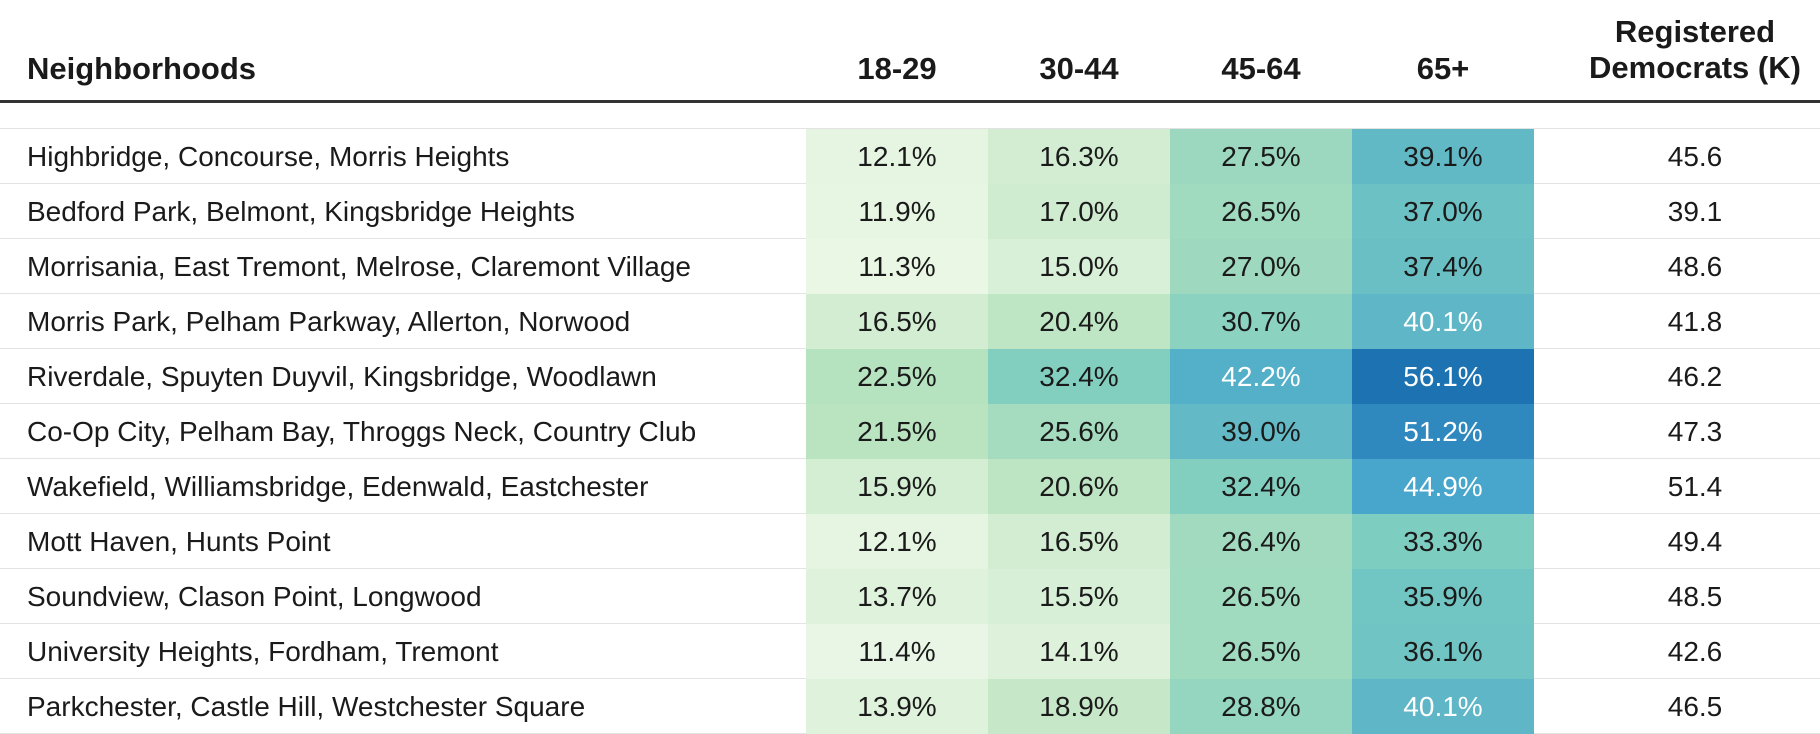  Describe the element at coordinates (1079, 486) in the screenshot. I see `heatmap-cell-30-44: 20.6%` at that location.